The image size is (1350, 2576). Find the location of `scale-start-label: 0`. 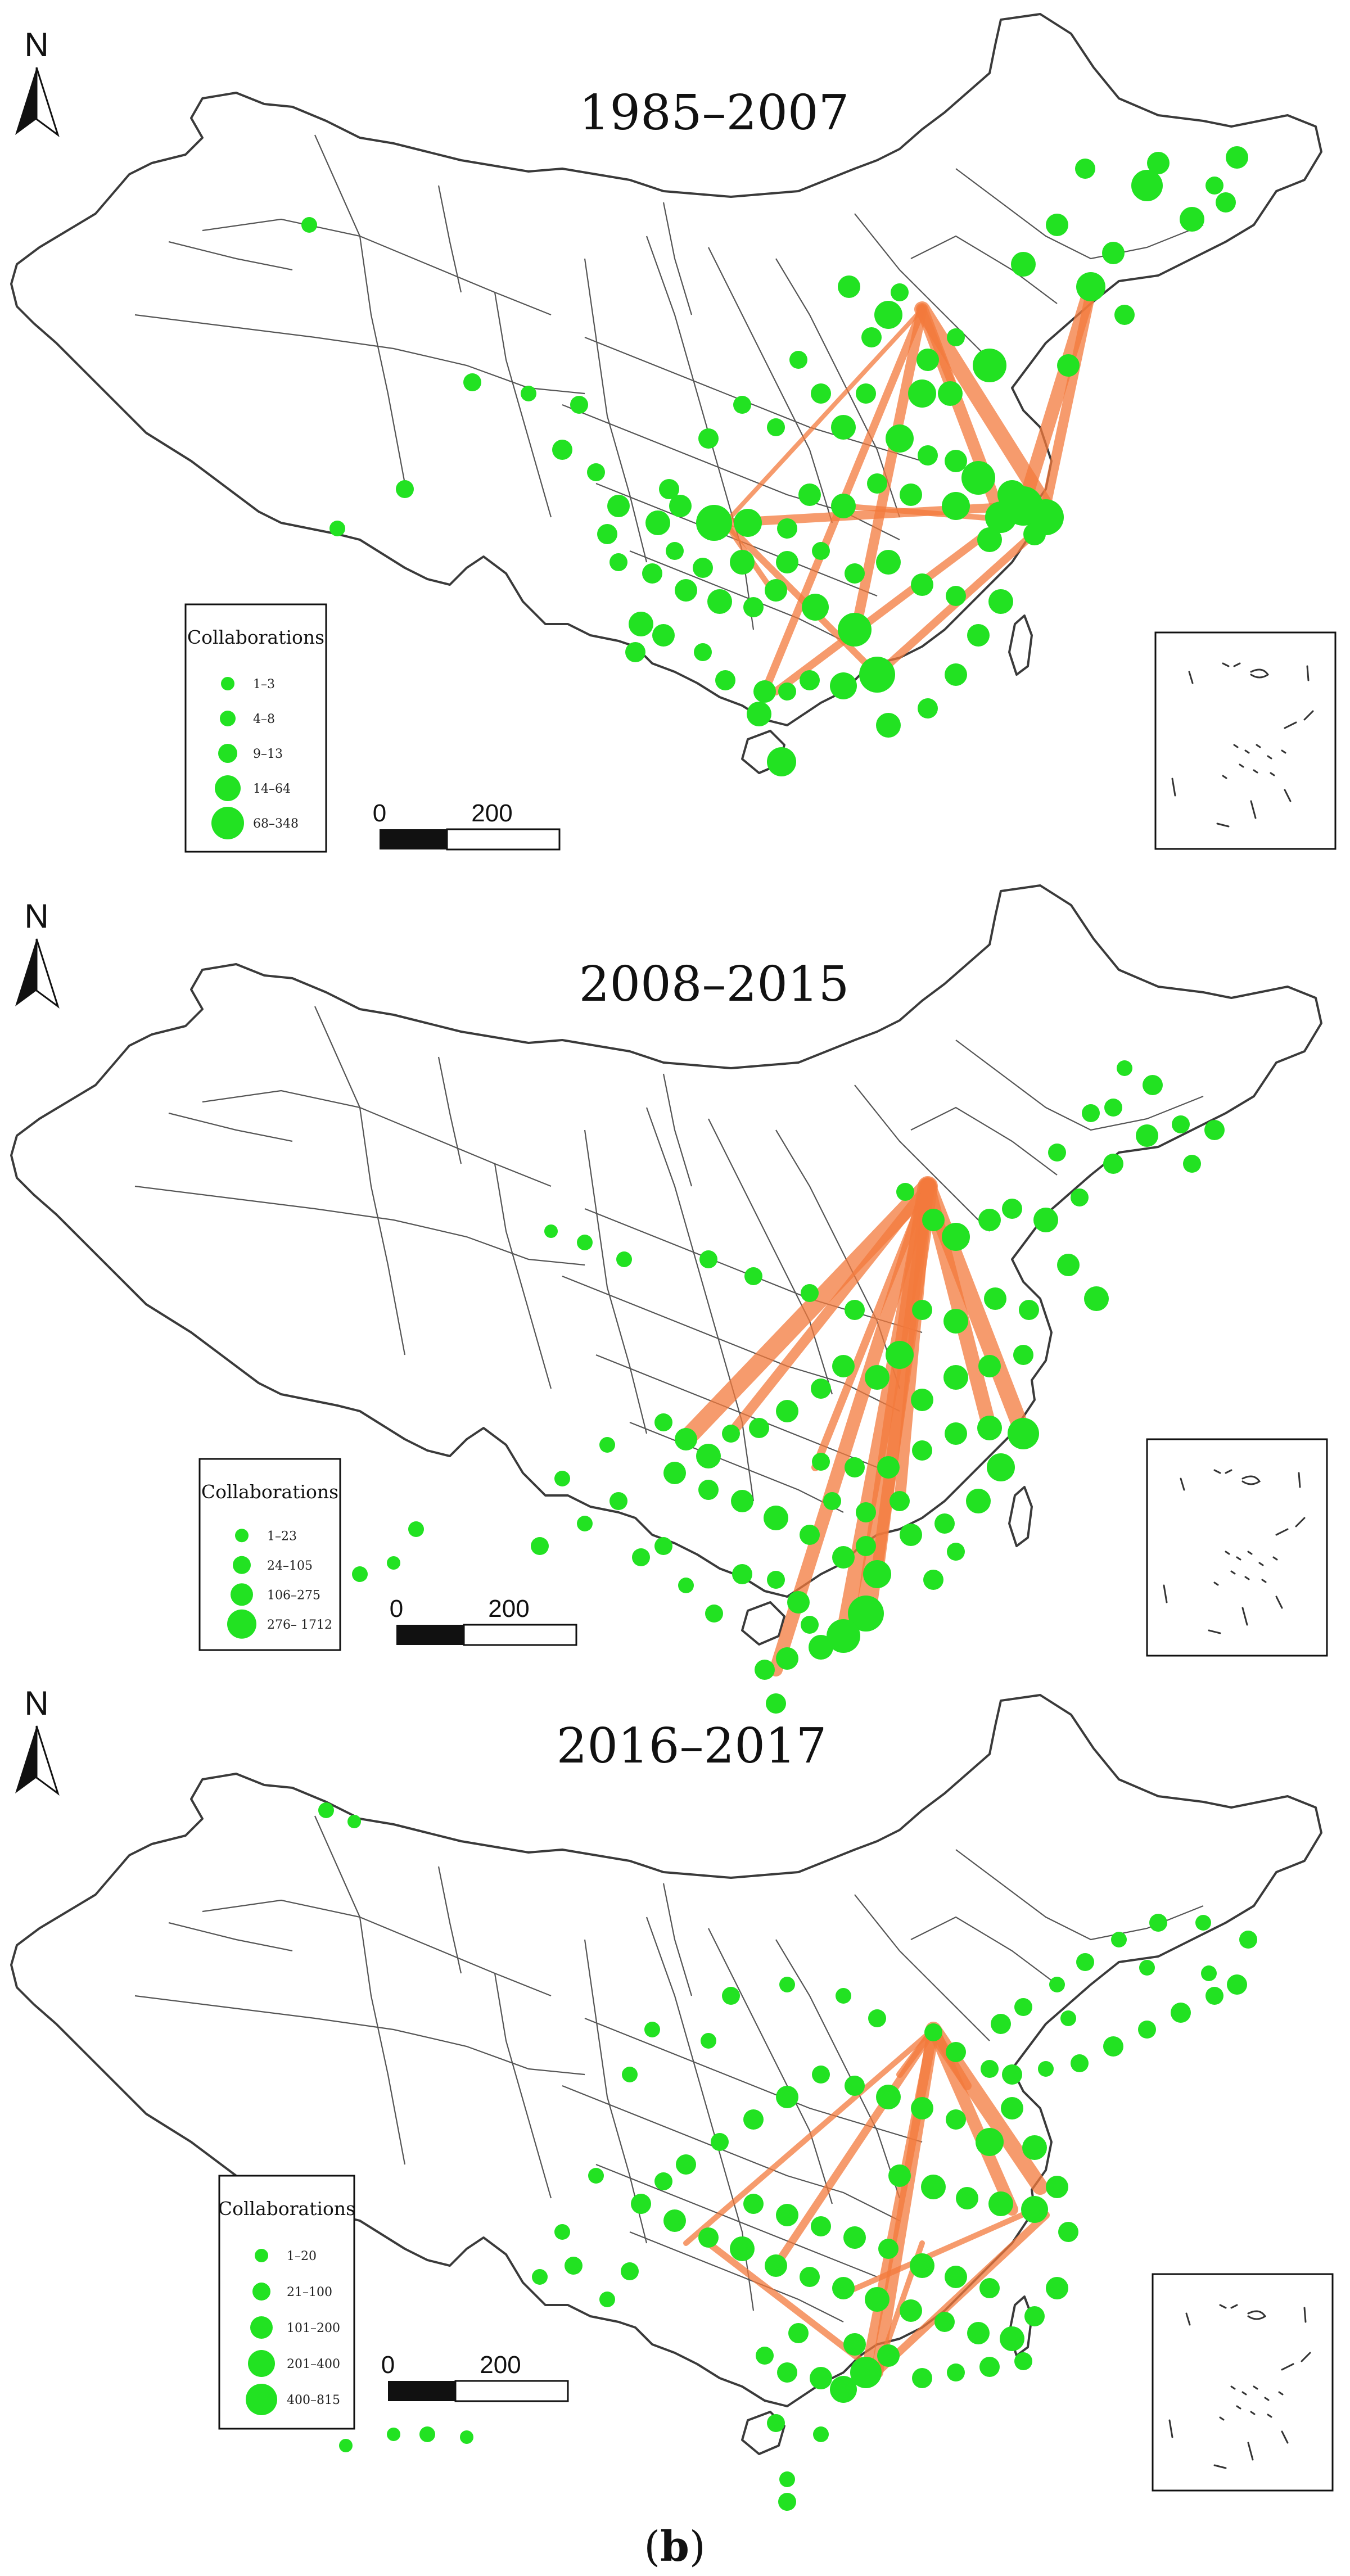

scale-start-label: 0 is located at coordinates (388, 2365).